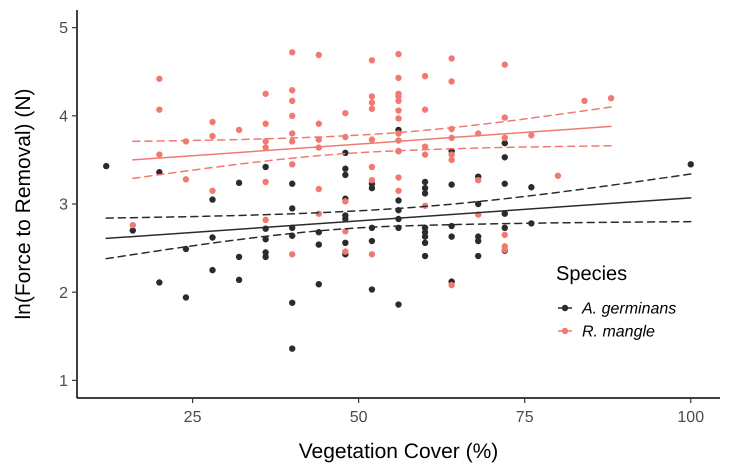 This screenshot has width=734, height=466. I want to click on legend-label: A. germinans, so click(628, 309).